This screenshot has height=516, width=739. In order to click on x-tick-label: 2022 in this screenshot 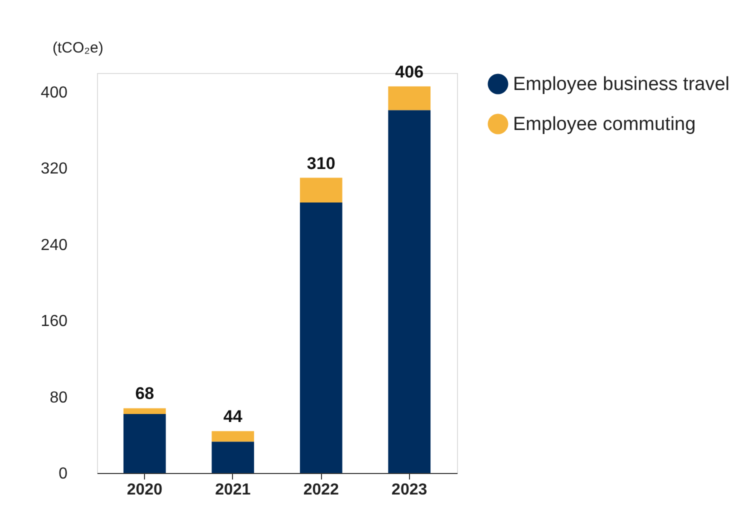, I will do `click(321, 490)`.